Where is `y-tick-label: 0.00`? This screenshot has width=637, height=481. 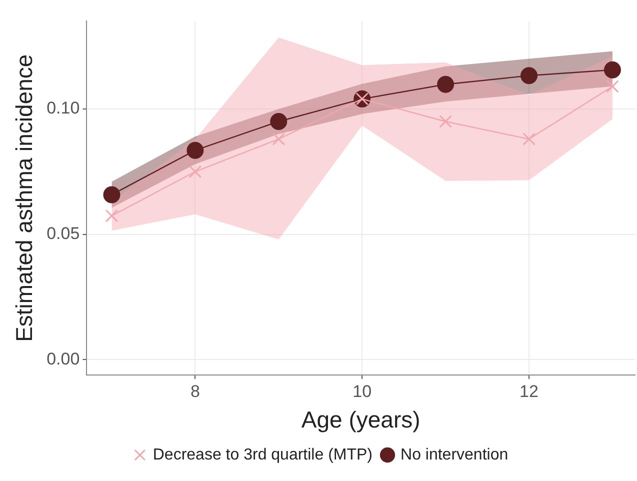 y-tick-label: 0.00 is located at coordinates (63, 358).